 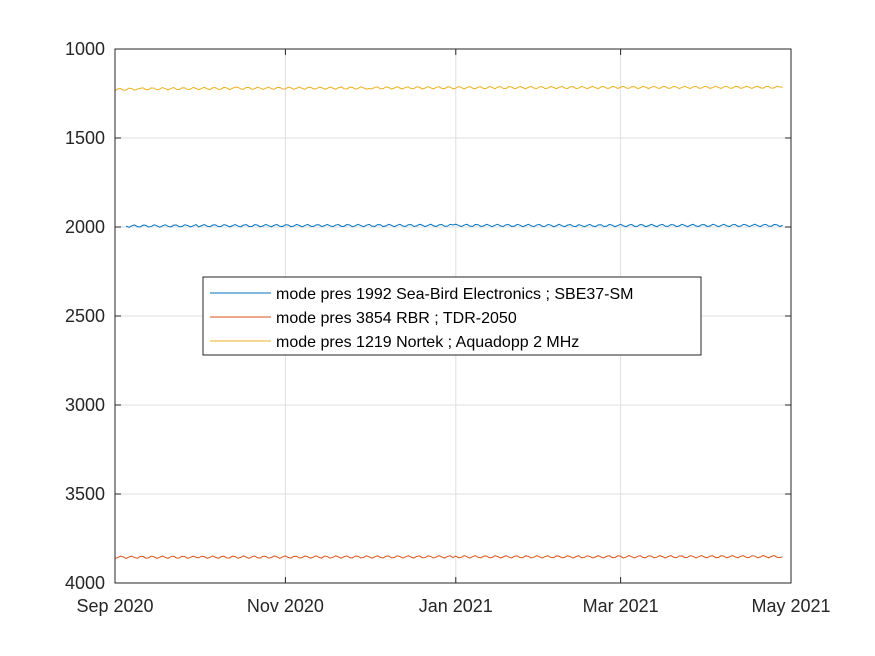 I want to click on x-tick-label: Mar 2021, so click(x=621, y=606).